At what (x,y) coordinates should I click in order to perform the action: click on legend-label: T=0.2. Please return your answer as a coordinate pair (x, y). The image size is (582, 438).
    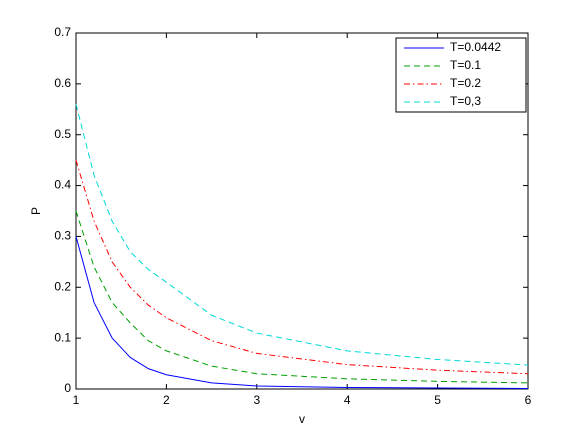
    Looking at the image, I should click on (465, 83).